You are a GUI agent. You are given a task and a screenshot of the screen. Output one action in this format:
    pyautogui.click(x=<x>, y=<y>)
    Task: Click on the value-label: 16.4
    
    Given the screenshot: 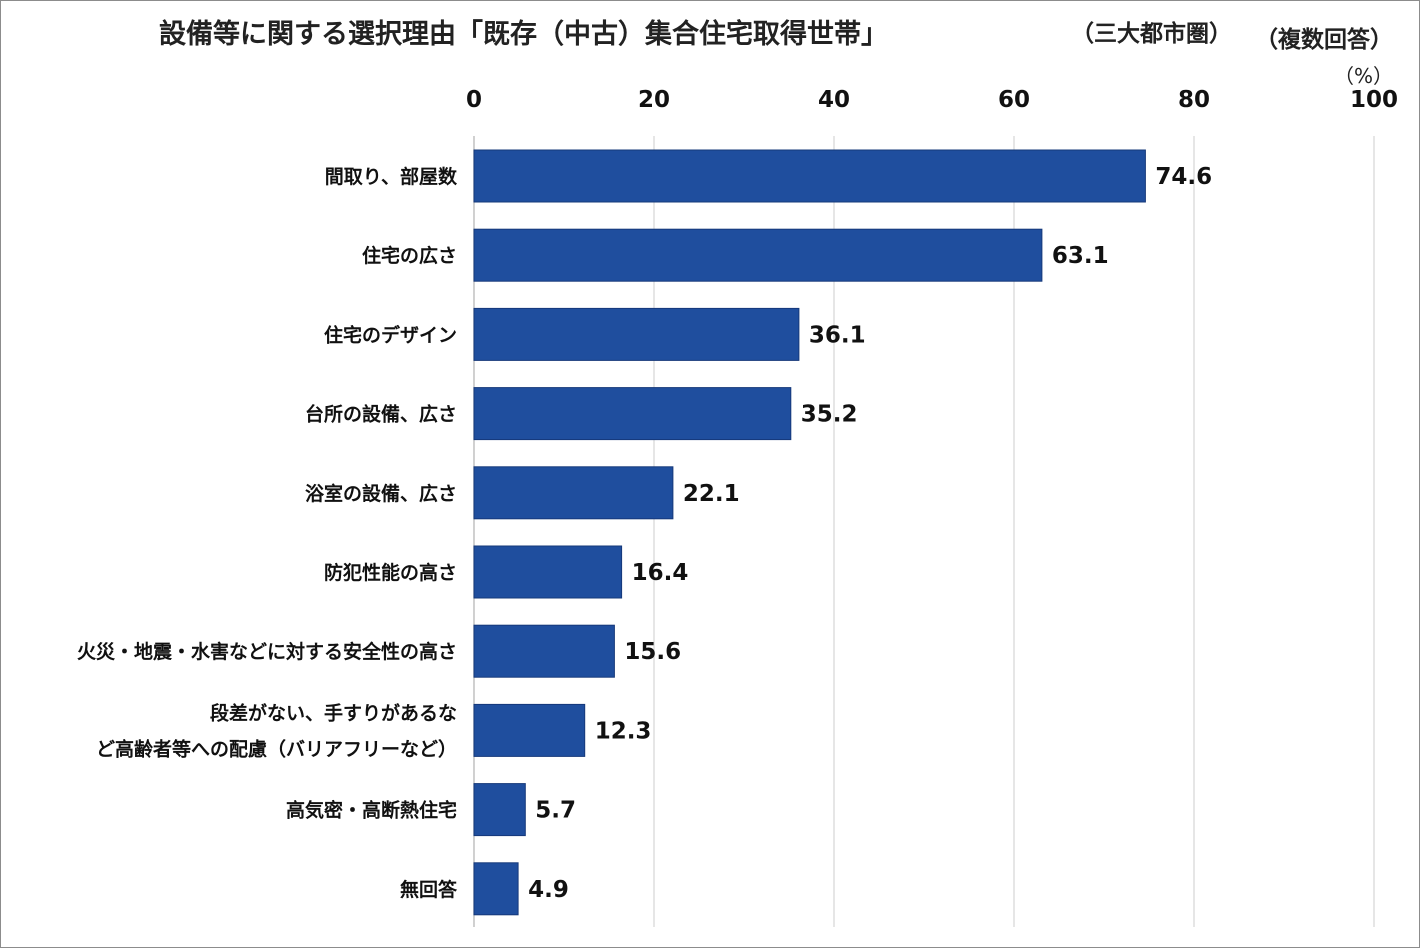 What is the action you would take?
    pyautogui.click(x=660, y=573)
    